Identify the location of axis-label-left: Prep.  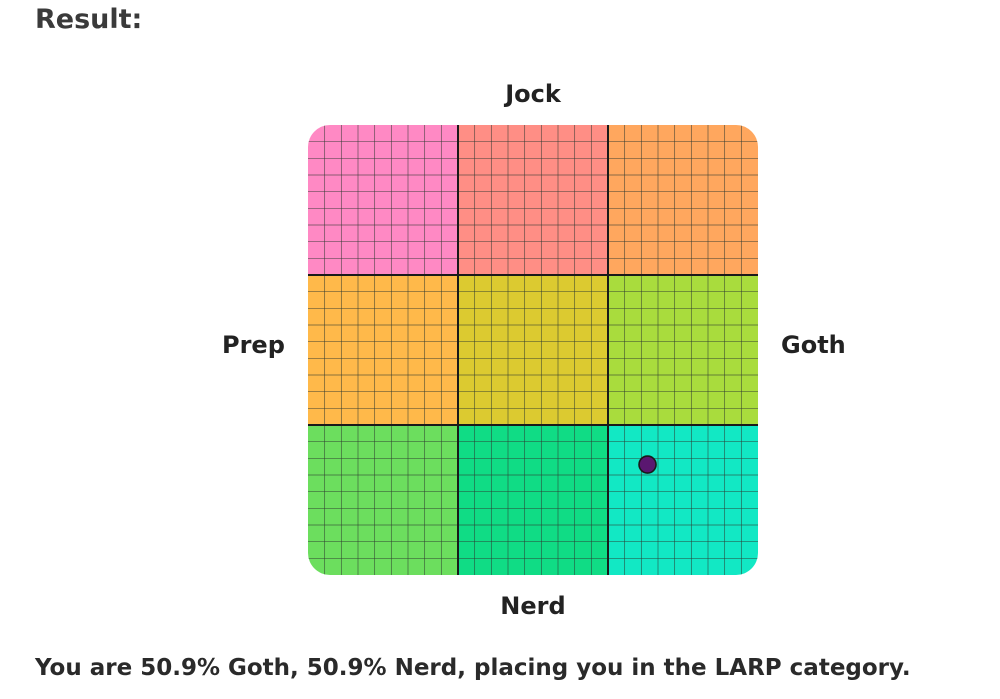
(253, 345).